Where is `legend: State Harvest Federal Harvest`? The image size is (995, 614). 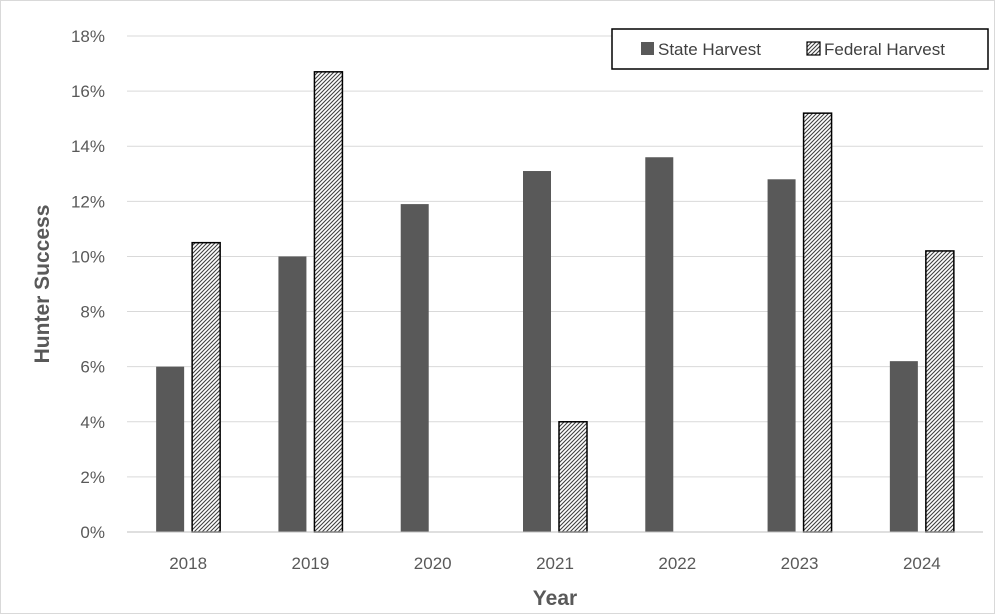 legend: State Harvest Federal Harvest is located at coordinates (800, 49).